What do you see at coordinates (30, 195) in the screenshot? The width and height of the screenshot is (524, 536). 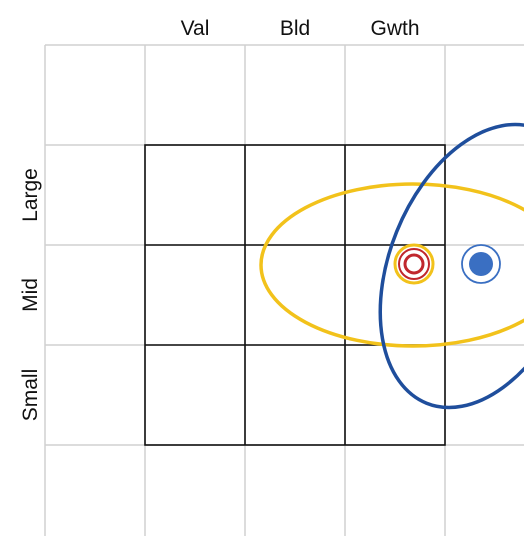 I see `row-label-large: Large` at bounding box center [30, 195].